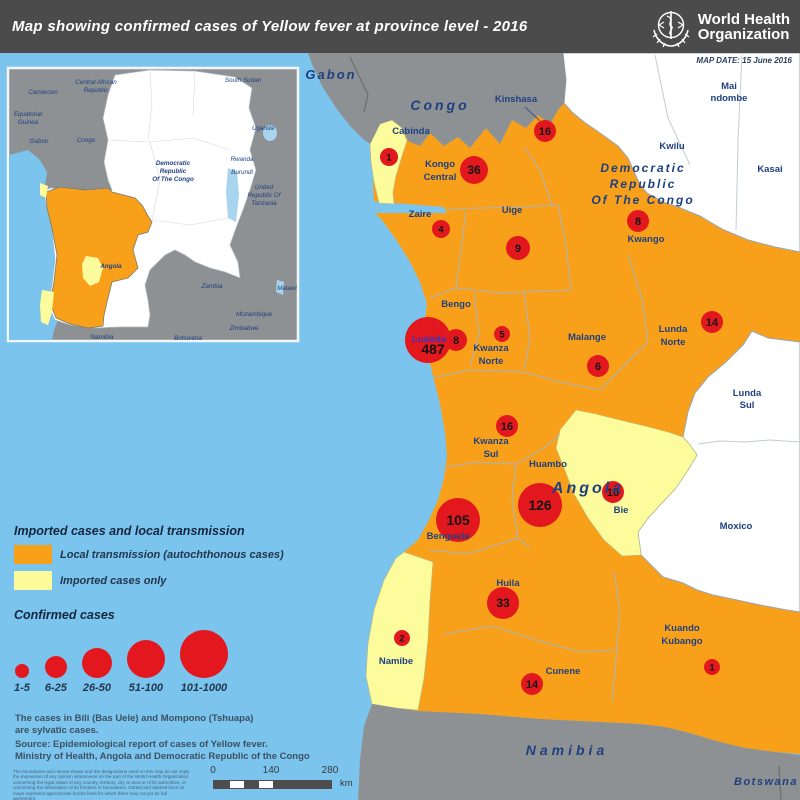 The height and width of the screenshot is (800, 800). What do you see at coordinates (743, 34) in the screenshot?
I see `who-wordmark-line2: Organization` at bounding box center [743, 34].